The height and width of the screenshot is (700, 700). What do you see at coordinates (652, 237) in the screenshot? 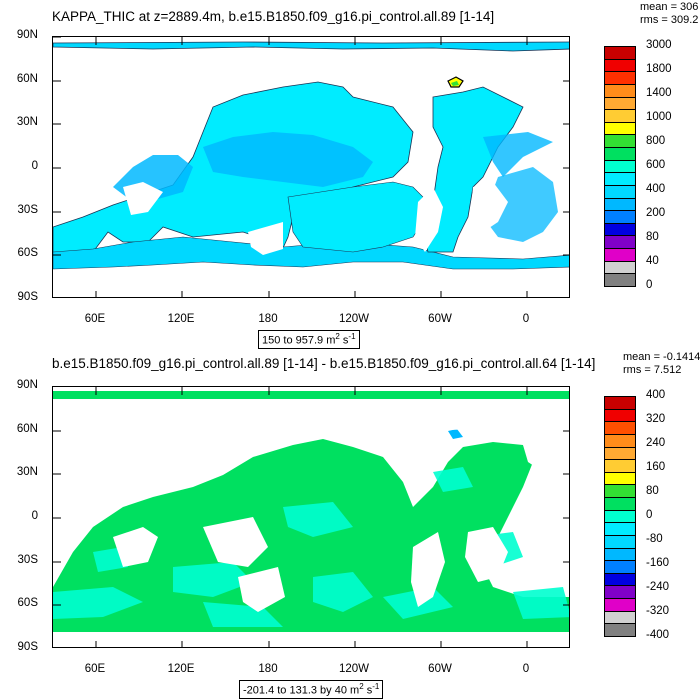
I see `colorbar-label: 80` at bounding box center [652, 237].